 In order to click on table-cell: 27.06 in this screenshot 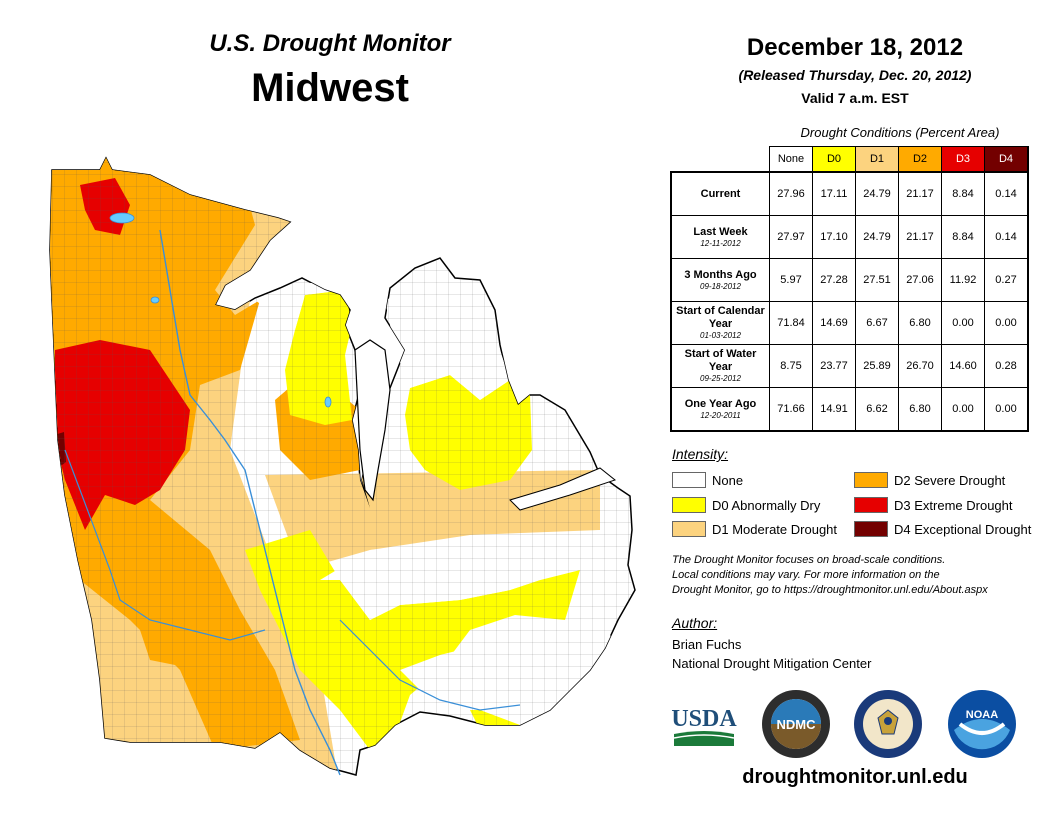, I will do `click(920, 280)`.